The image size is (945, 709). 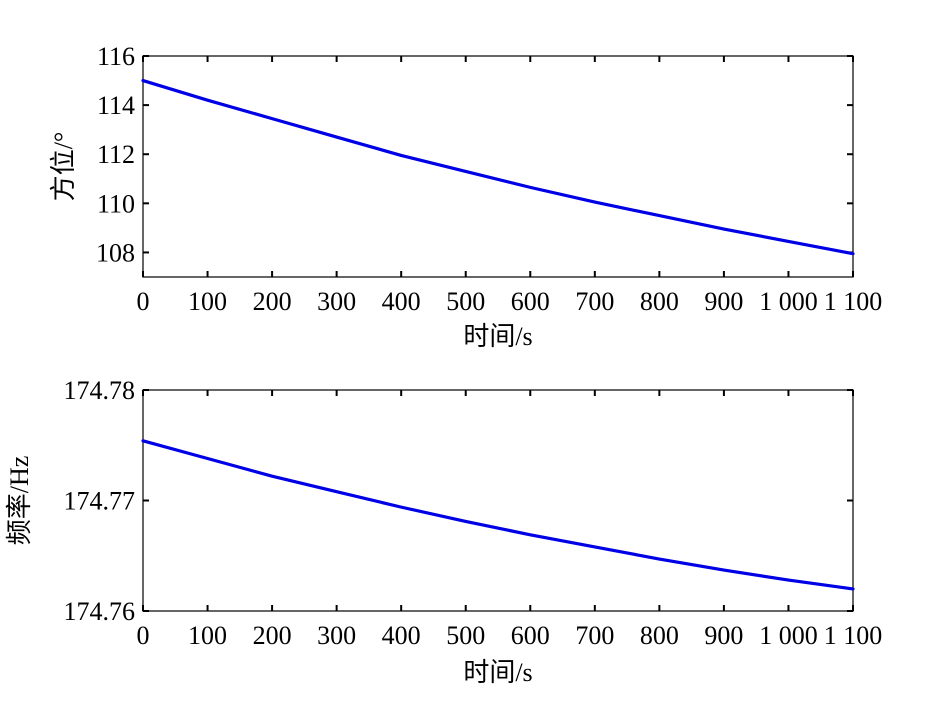 What do you see at coordinates (115, 252) in the screenshot?
I see `y-tick-label: 108` at bounding box center [115, 252].